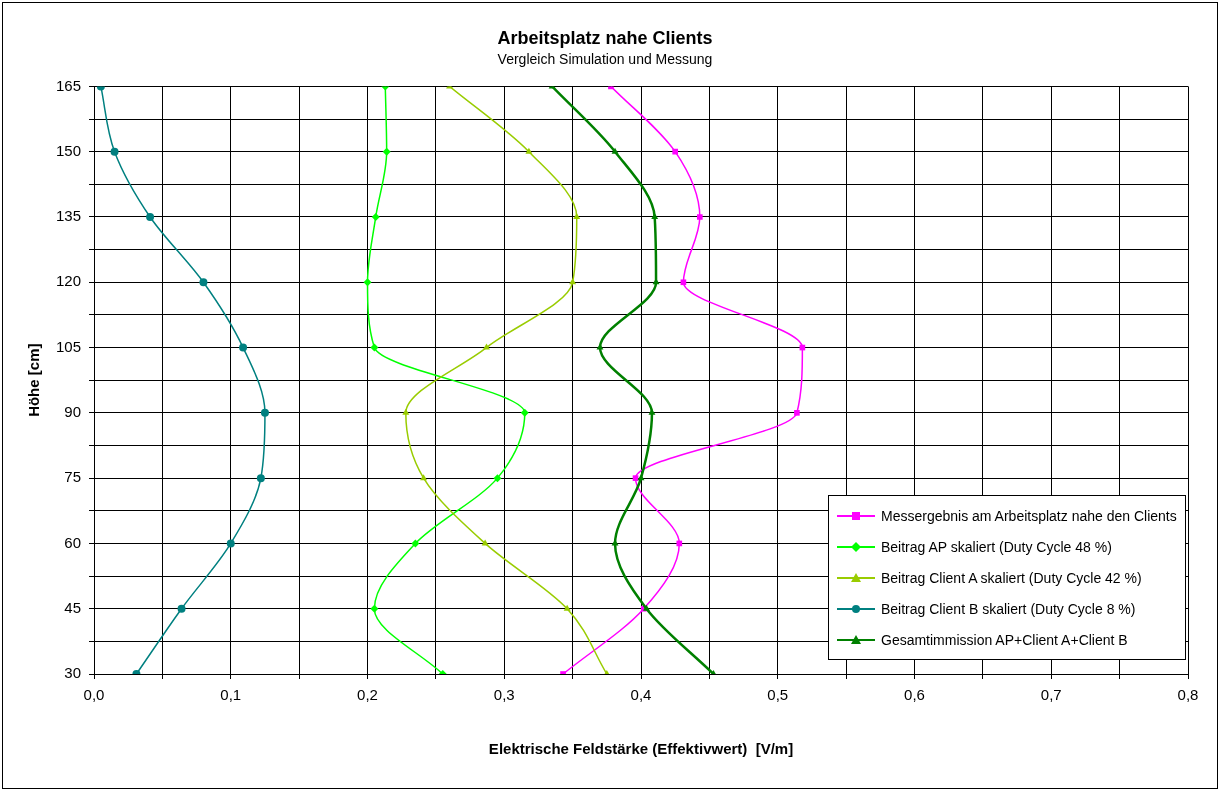  Describe the element at coordinates (1004, 639) in the screenshot. I see `legend-label: Gesamtimmission AP+Client A+Client B` at that location.